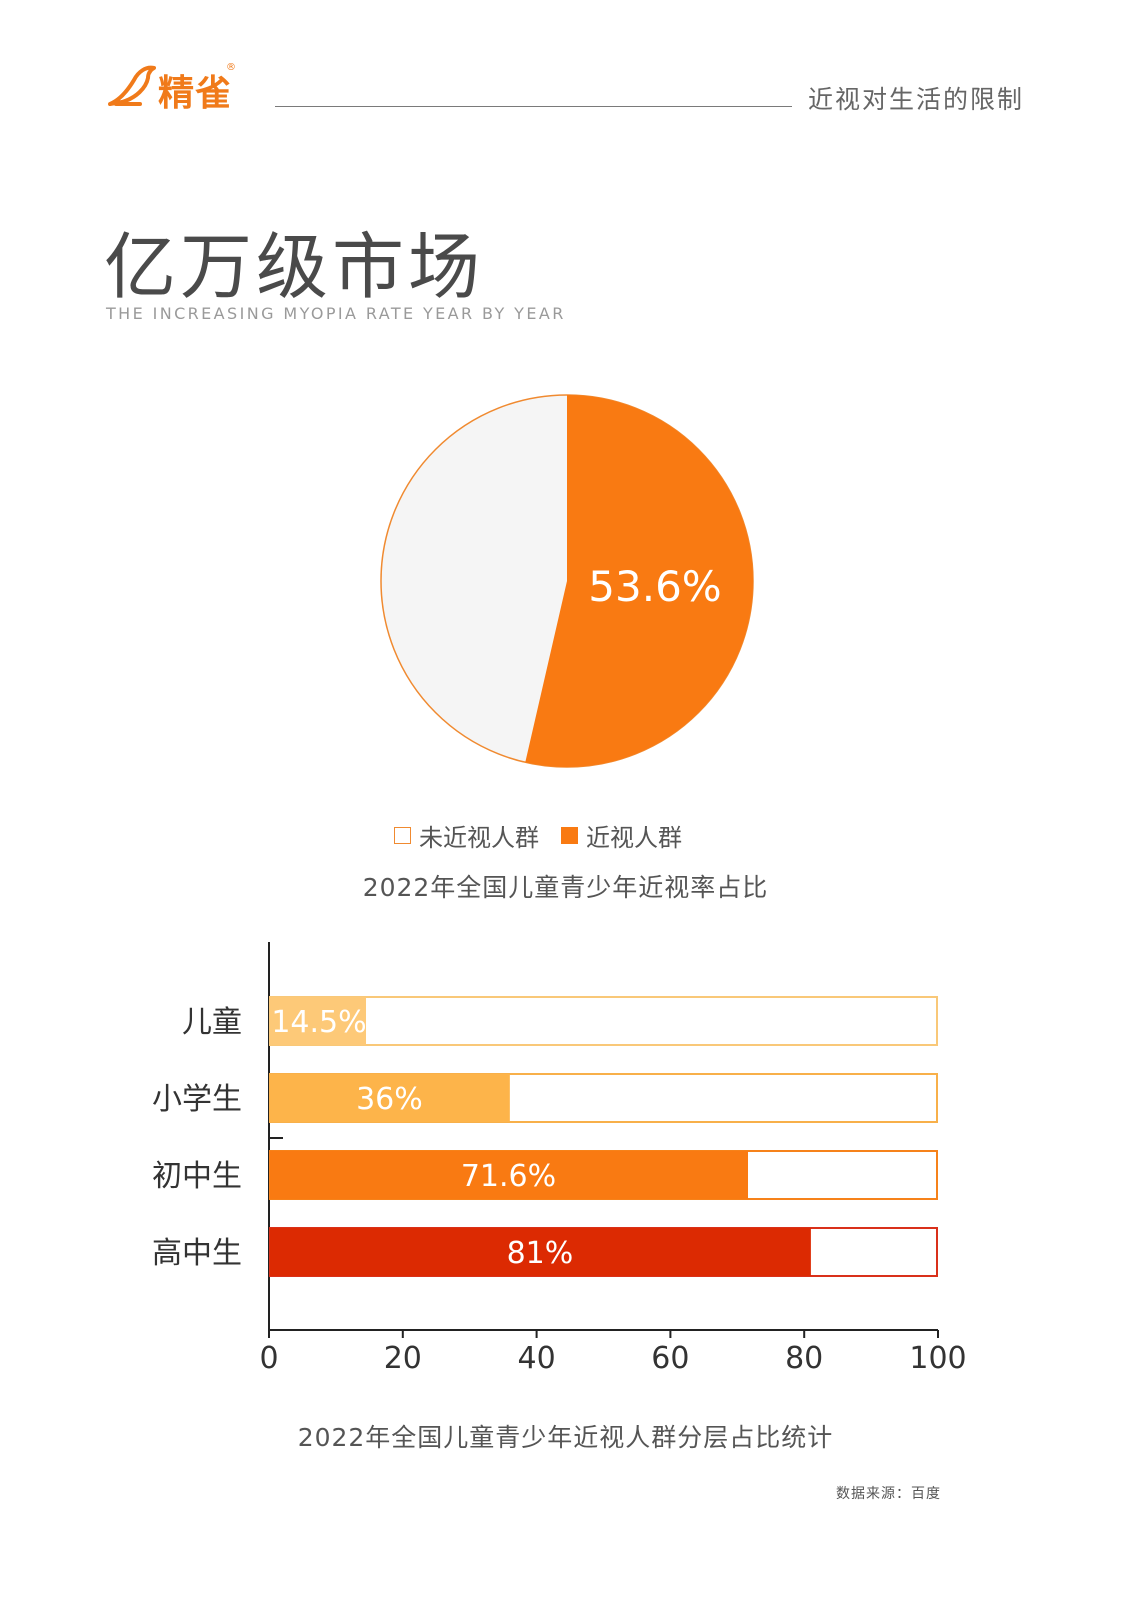 This screenshot has width=1131, height=1600. What do you see at coordinates (549, 835) in the screenshot?
I see `pie-legend: 未近视人群 近视人群` at bounding box center [549, 835].